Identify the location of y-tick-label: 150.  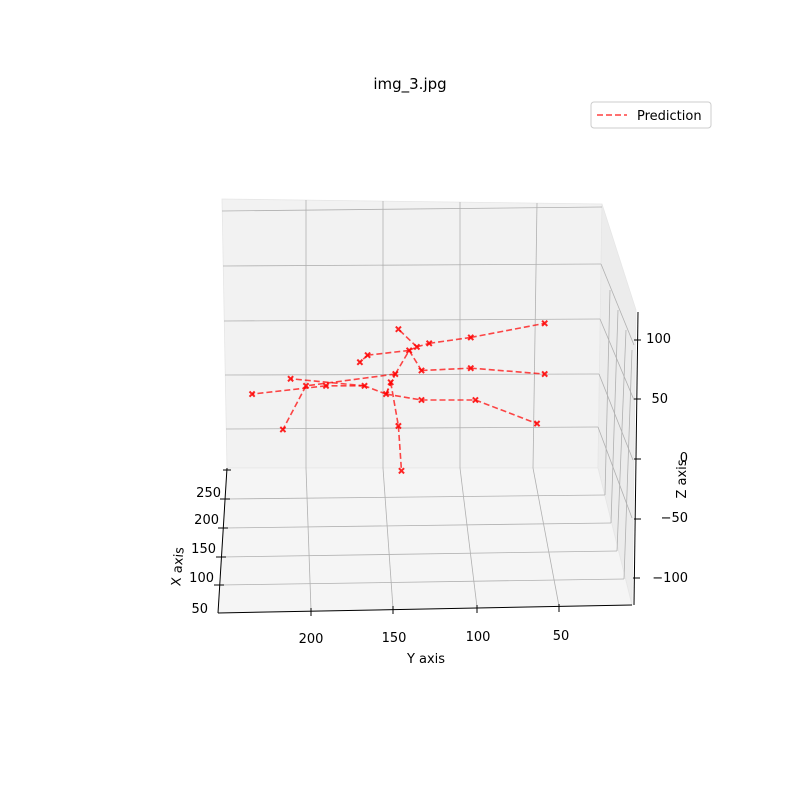
(394, 638).